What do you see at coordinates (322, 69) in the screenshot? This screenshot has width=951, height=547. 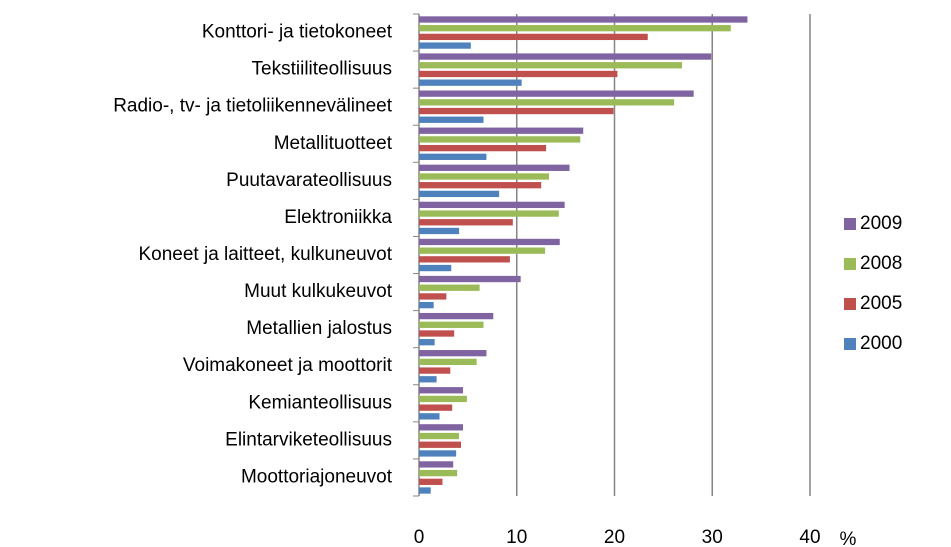 I see `y-tick-label: Tekstiiliteollisuus` at bounding box center [322, 69].